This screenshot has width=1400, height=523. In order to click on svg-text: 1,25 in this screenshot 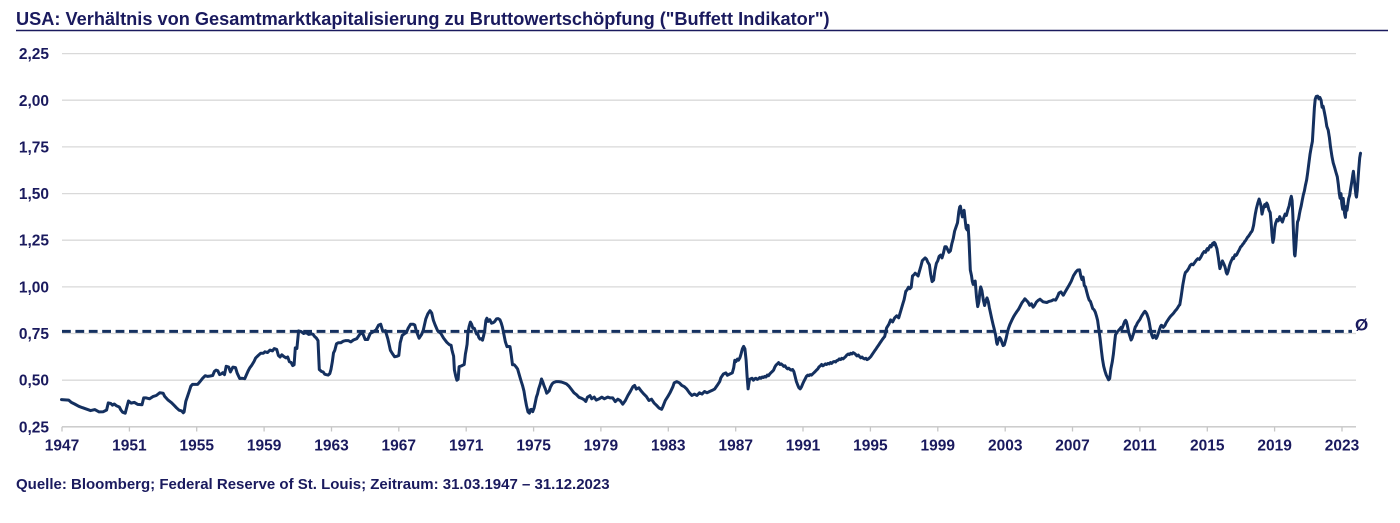, I will do `click(34, 241)`.